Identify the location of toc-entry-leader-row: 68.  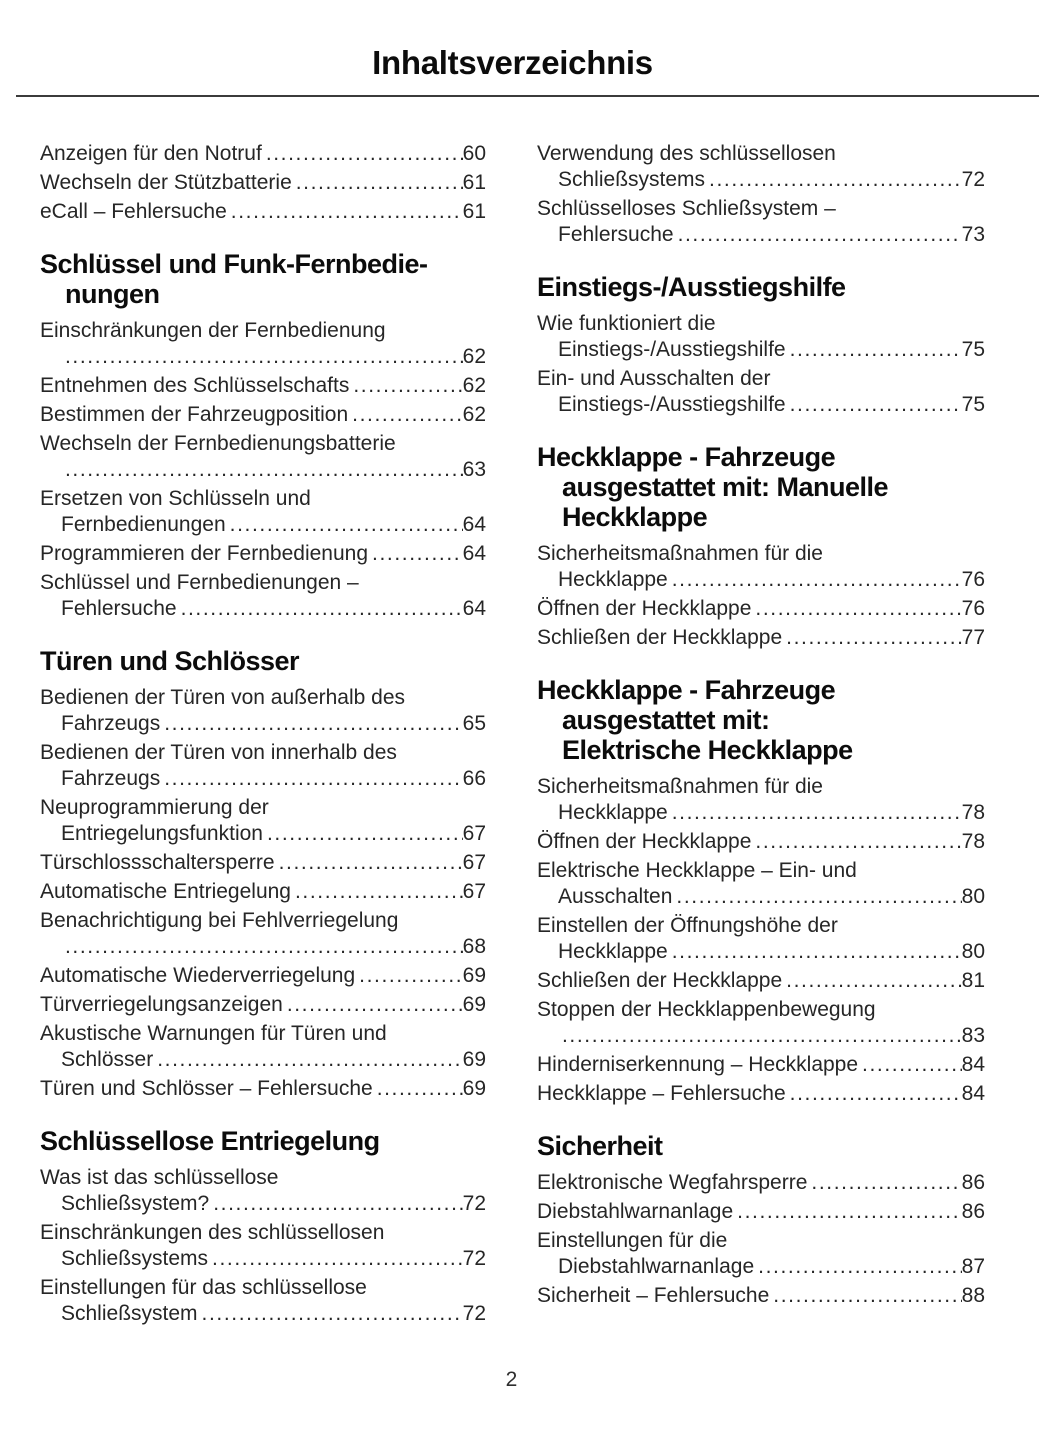
(263, 947).